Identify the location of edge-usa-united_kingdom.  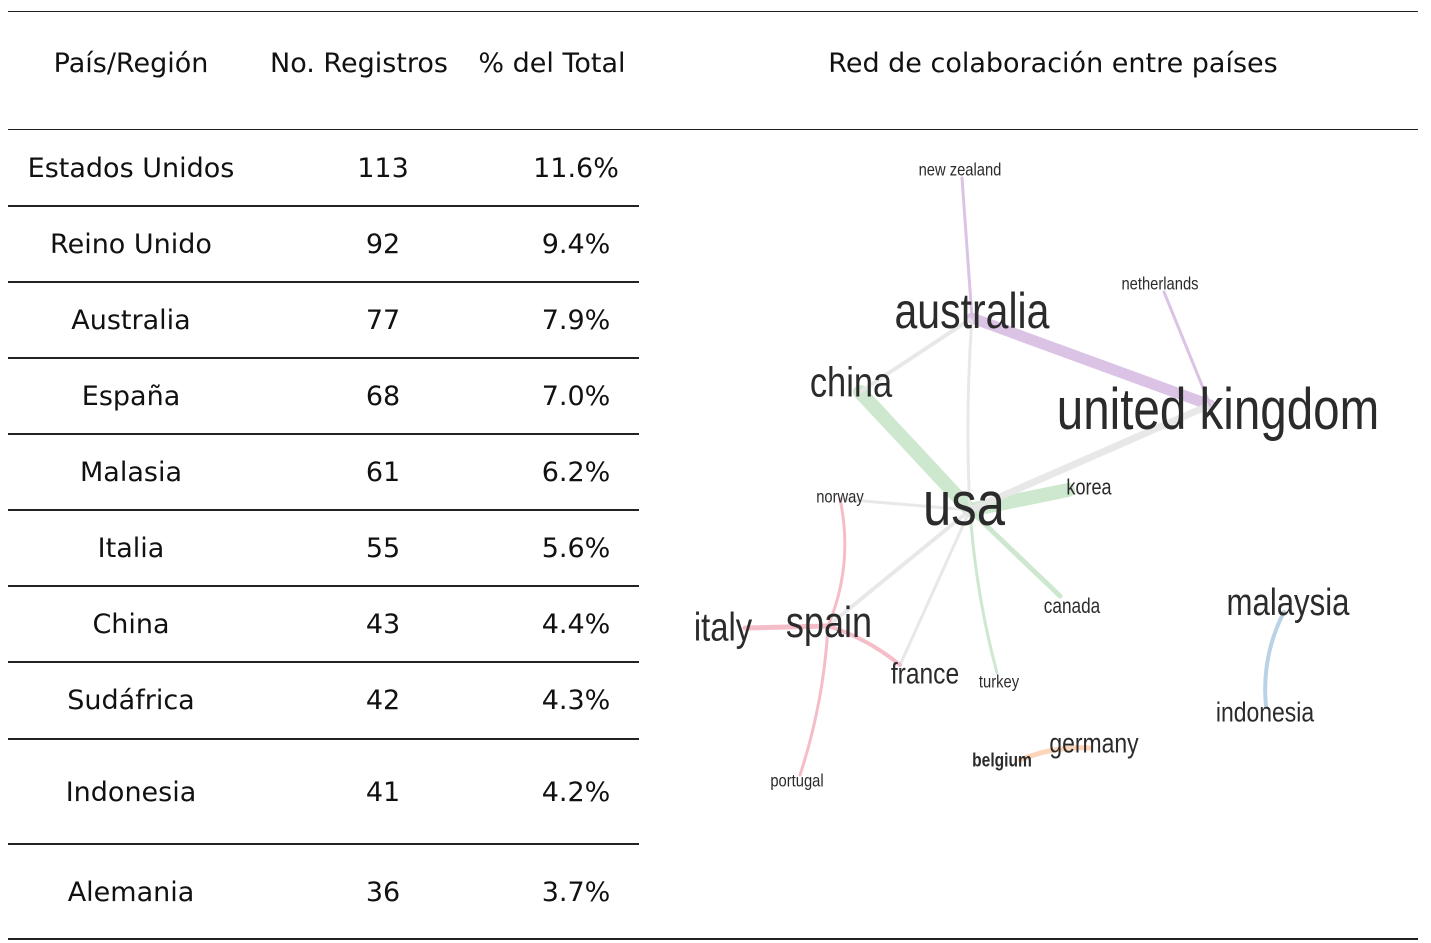
(1090, 457).